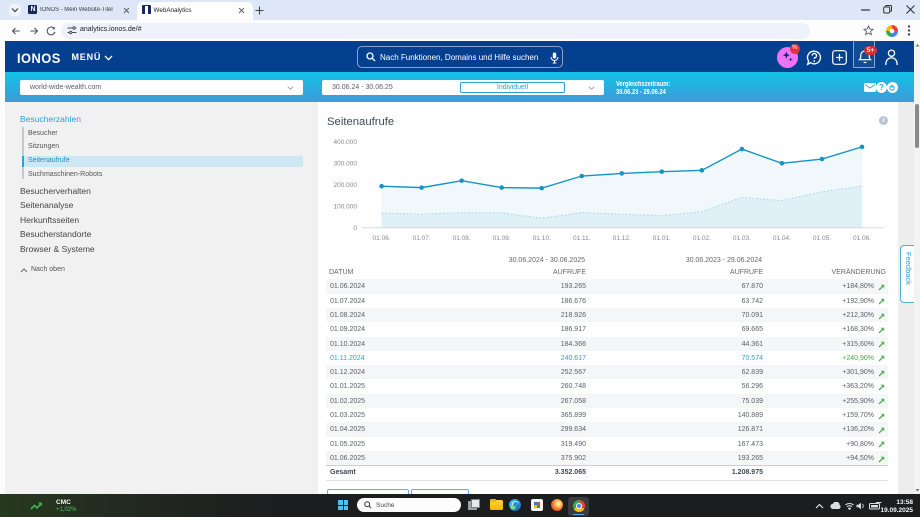 This screenshot has height=517, width=920. I want to click on svg-text: 0, so click(355, 228).